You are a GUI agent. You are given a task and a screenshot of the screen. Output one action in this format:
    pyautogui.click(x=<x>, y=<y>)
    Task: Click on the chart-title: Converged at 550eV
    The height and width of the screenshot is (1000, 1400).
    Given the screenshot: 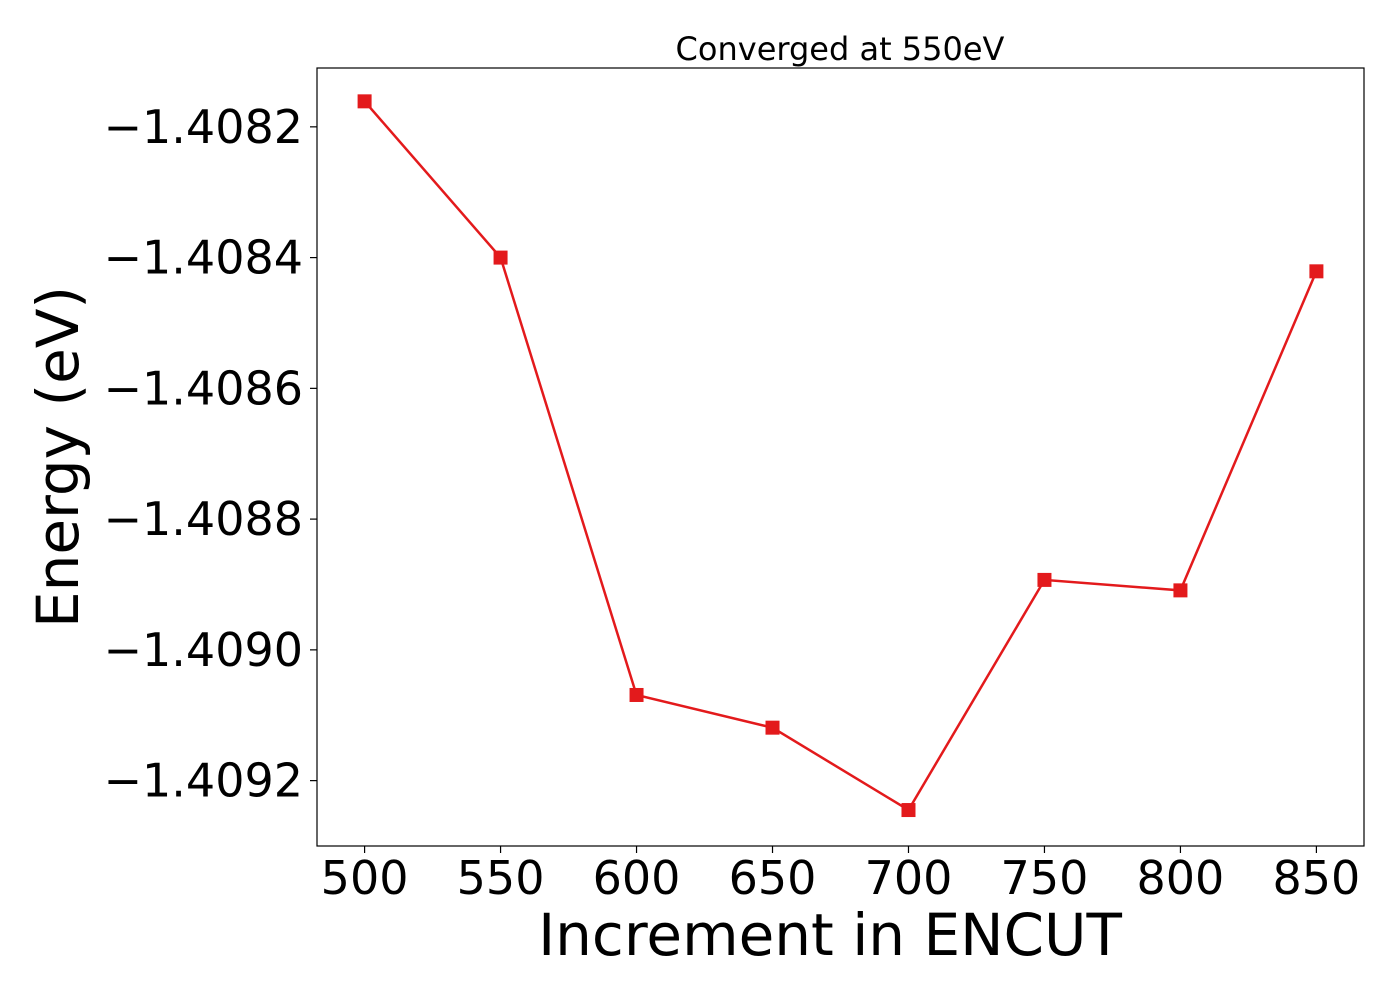 What is the action you would take?
    pyautogui.click(x=840, y=49)
    